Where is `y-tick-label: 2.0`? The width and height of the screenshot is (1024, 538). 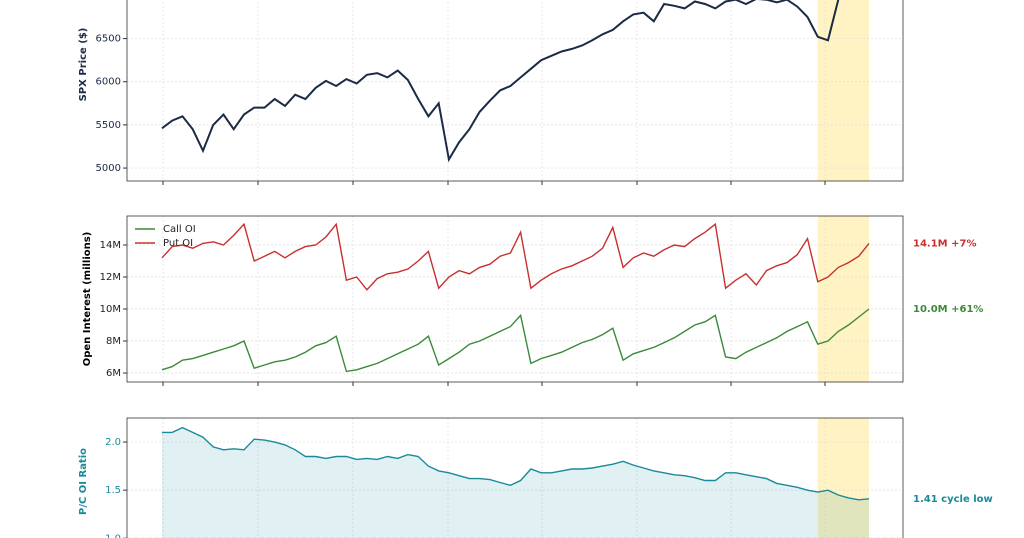 y-tick-label: 2.0 is located at coordinates (113, 442).